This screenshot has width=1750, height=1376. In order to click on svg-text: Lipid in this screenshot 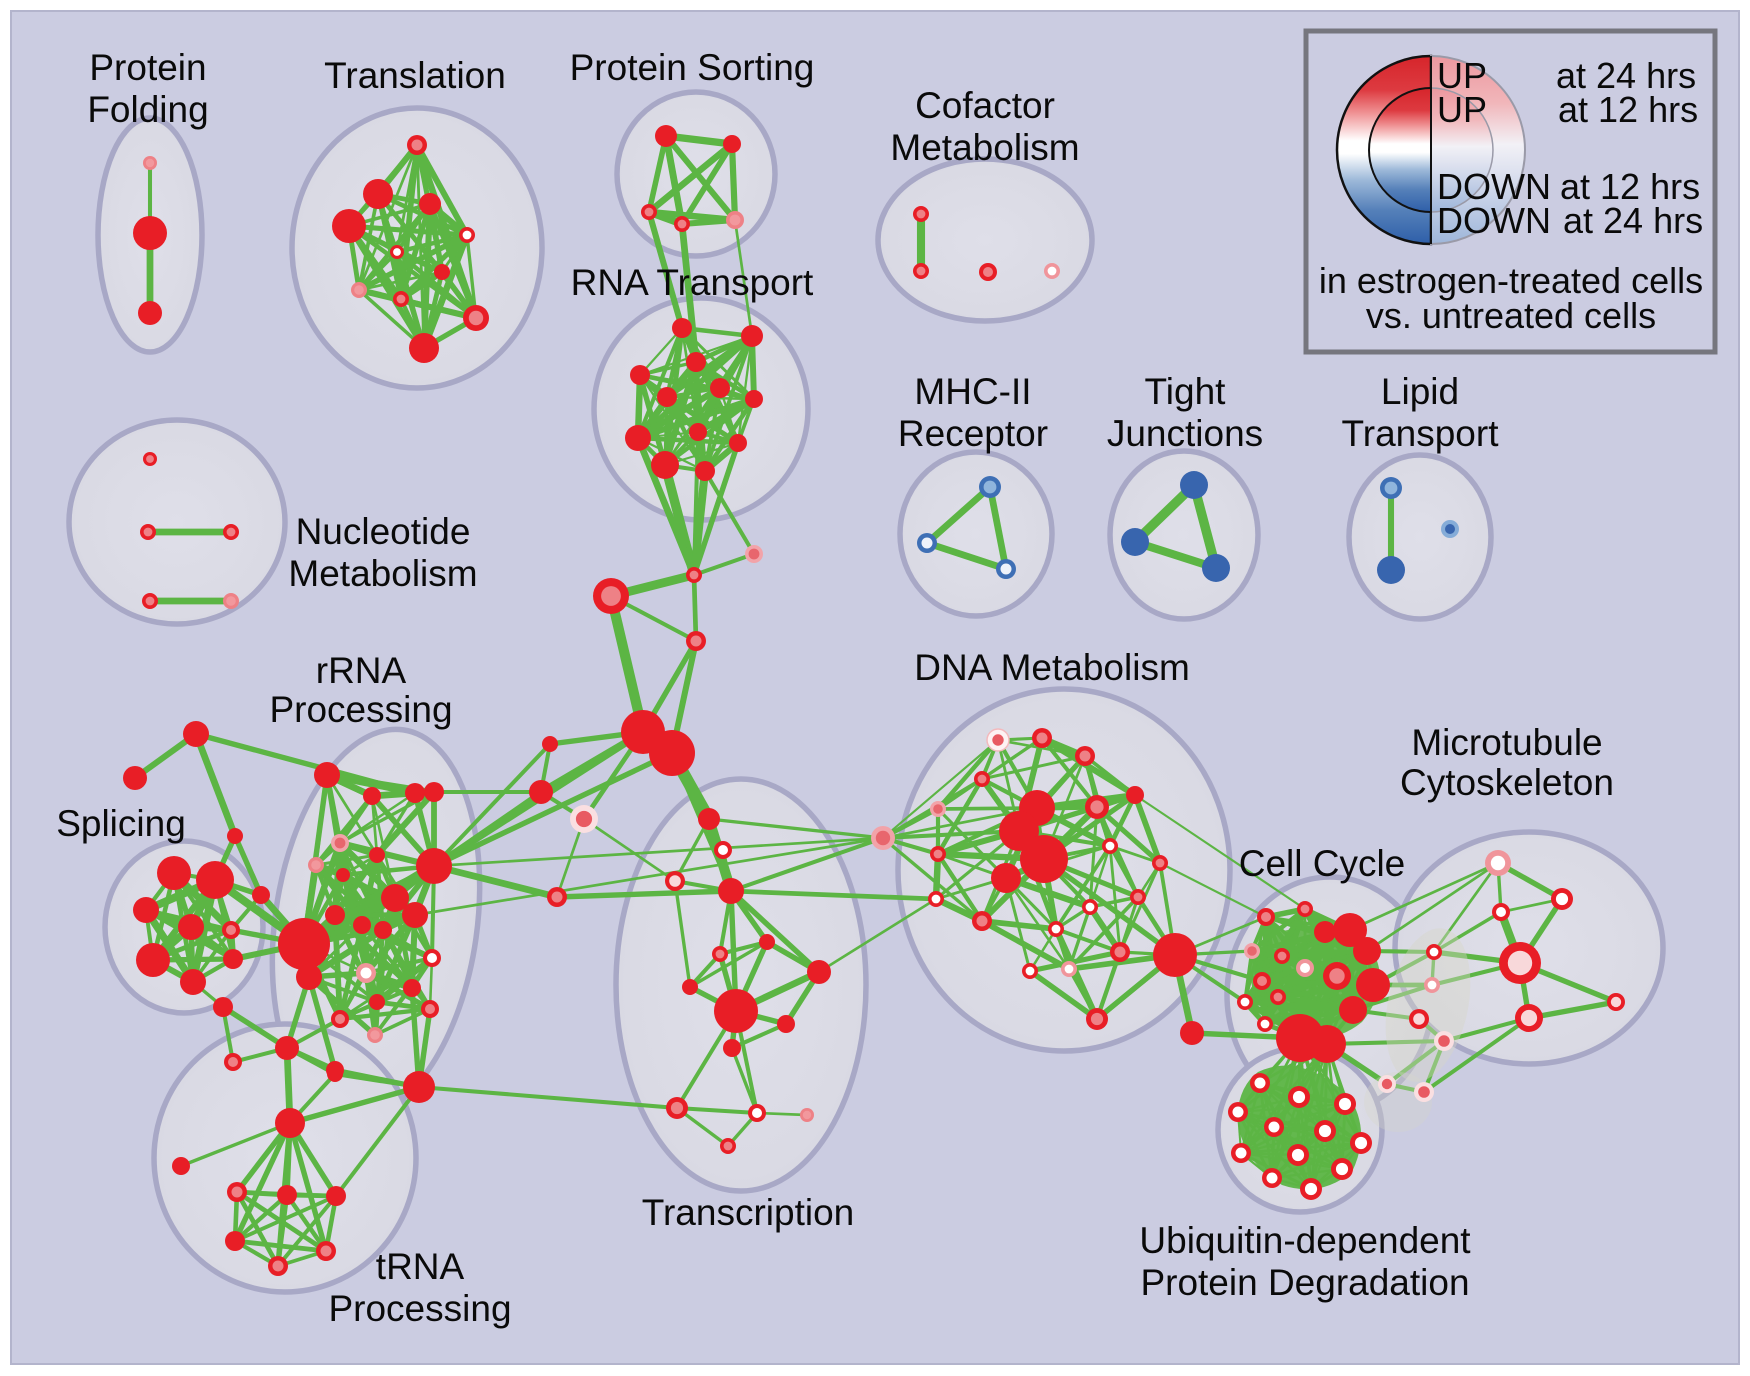, I will do `click(1420, 391)`.